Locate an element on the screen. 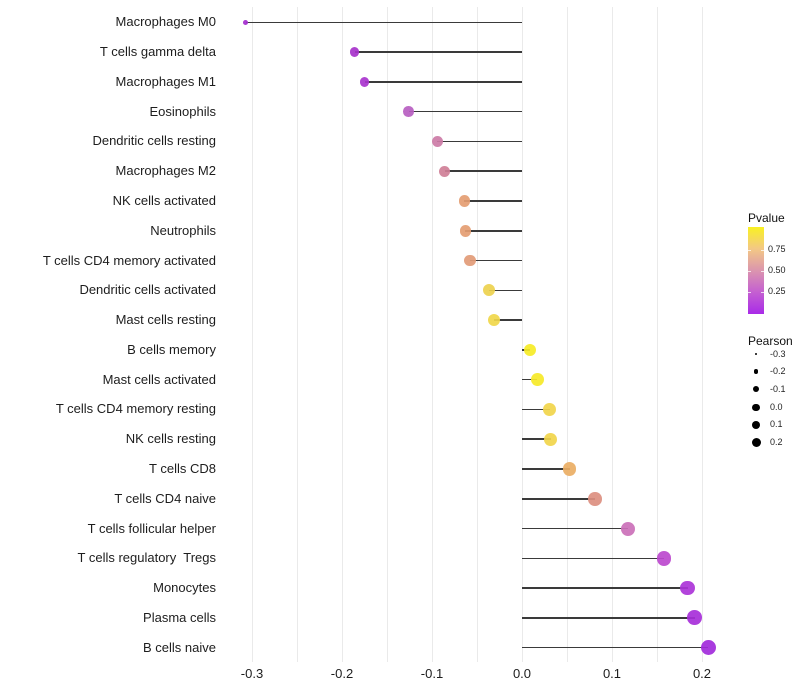  y-axis-label: B cells memory is located at coordinates (171, 349).